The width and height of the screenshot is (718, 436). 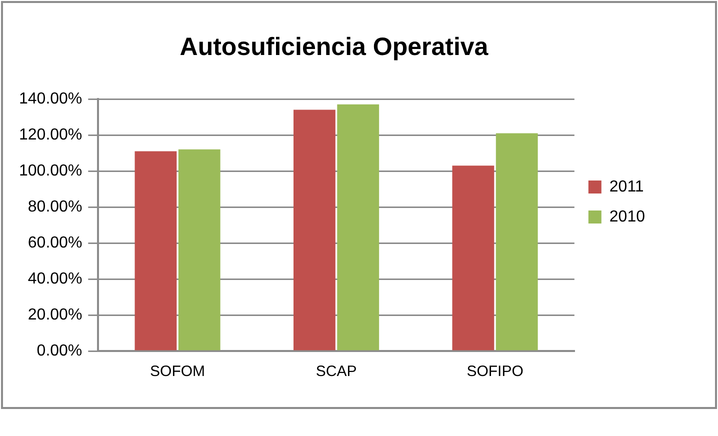 I want to click on y-tick-label: 80.00%, so click(x=55, y=207).